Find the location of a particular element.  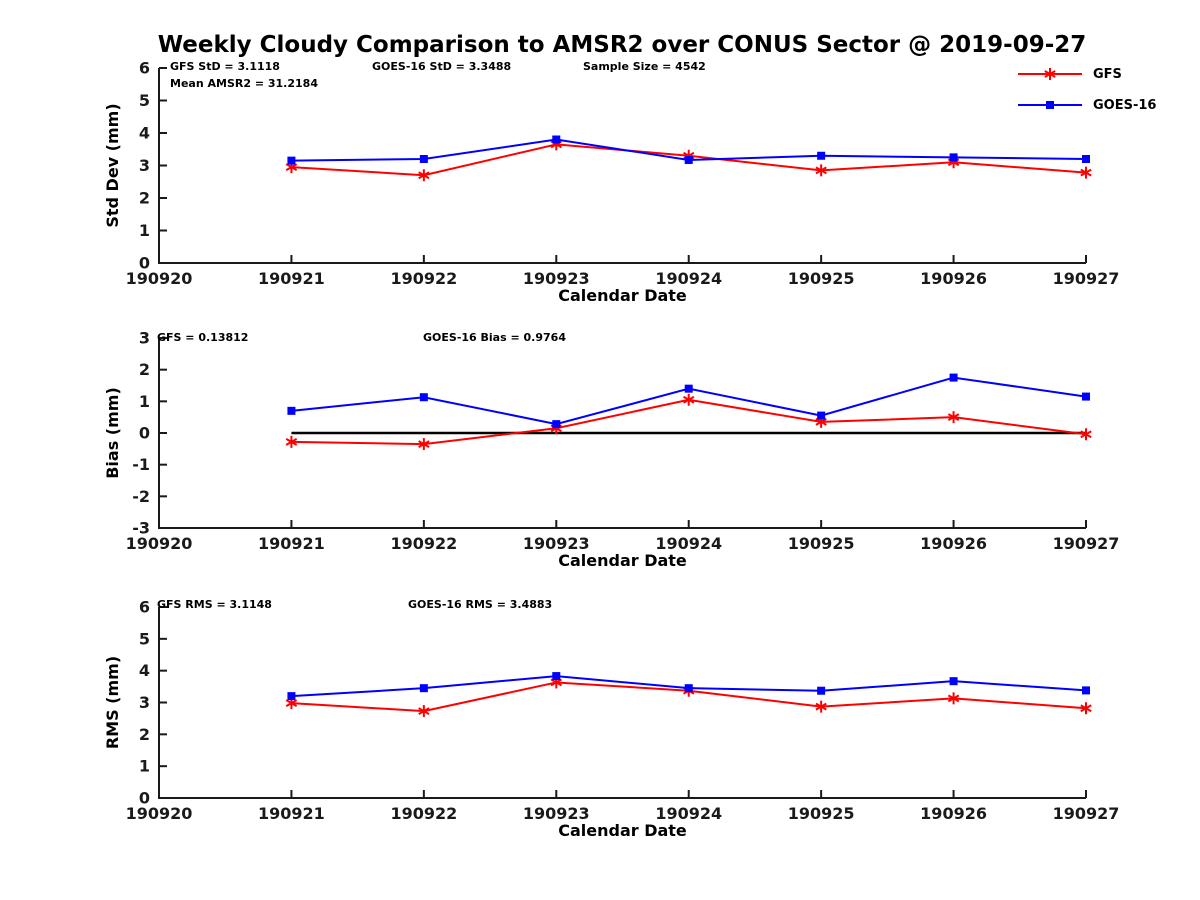

y-axis-label: RMS (mm) is located at coordinates (112, 702).